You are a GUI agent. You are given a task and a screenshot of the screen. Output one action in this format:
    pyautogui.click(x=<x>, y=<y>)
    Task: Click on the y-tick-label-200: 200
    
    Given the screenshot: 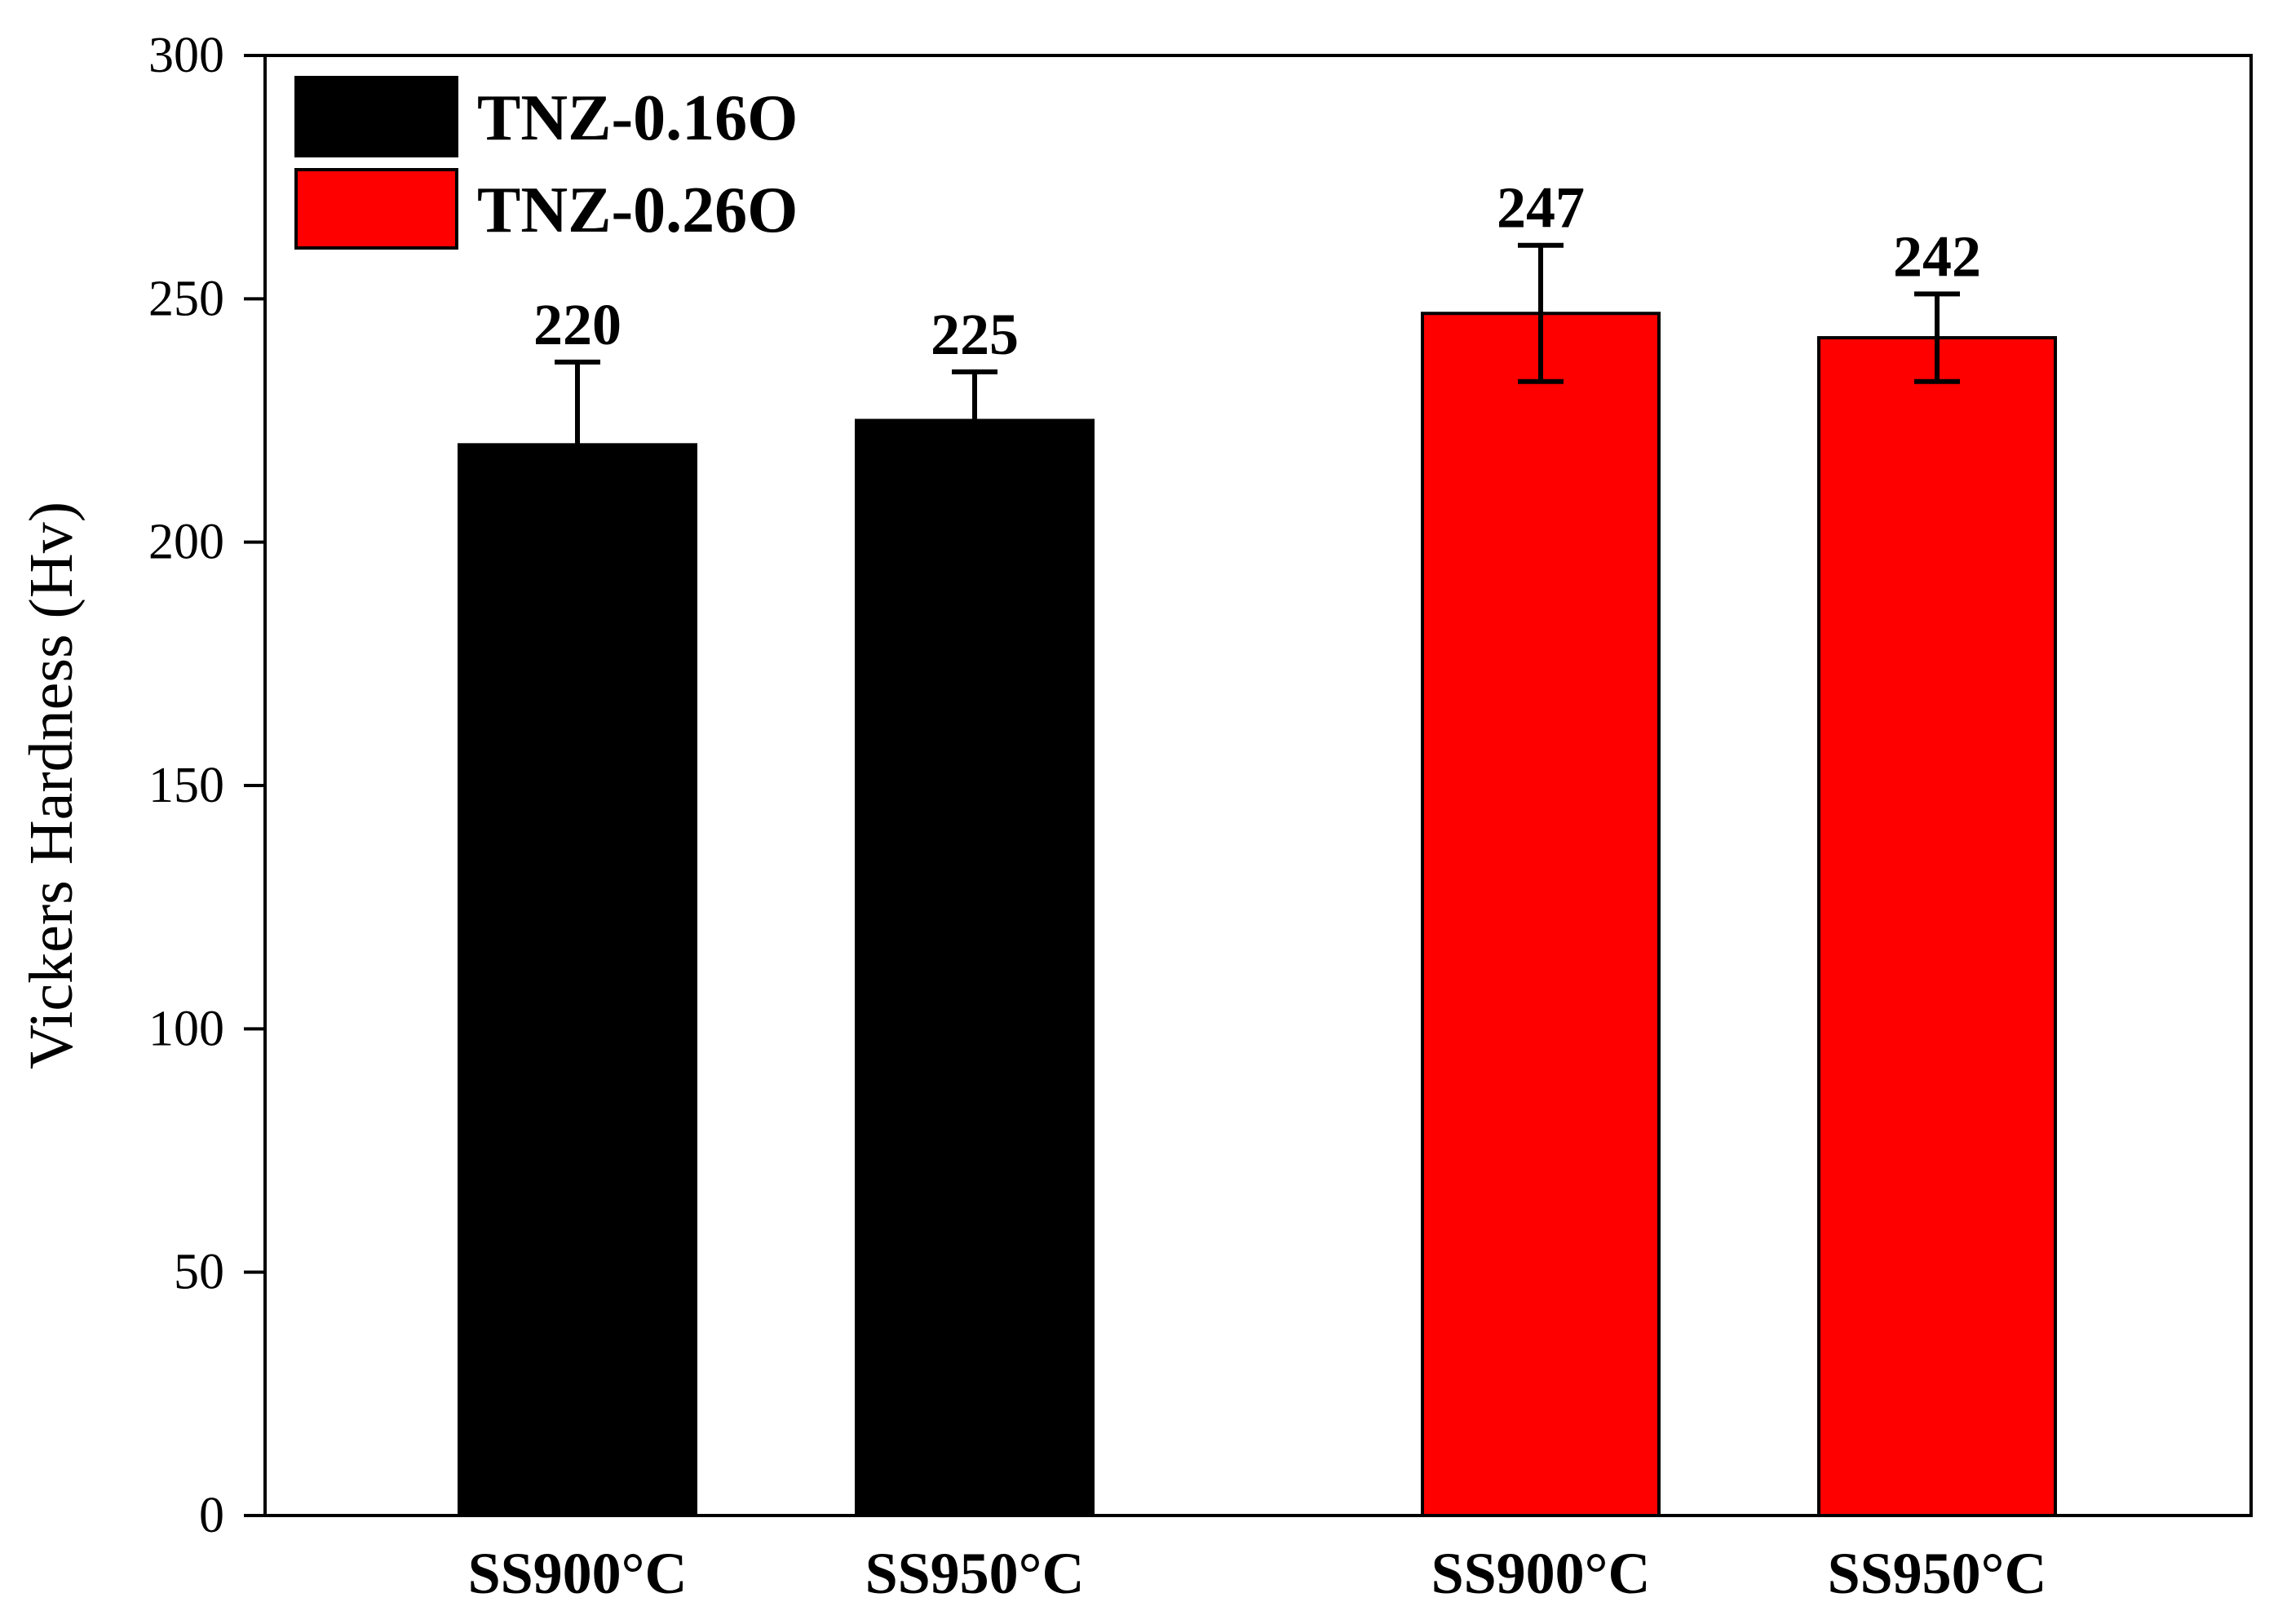 What is the action you would take?
    pyautogui.click(x=186, y=542)
    